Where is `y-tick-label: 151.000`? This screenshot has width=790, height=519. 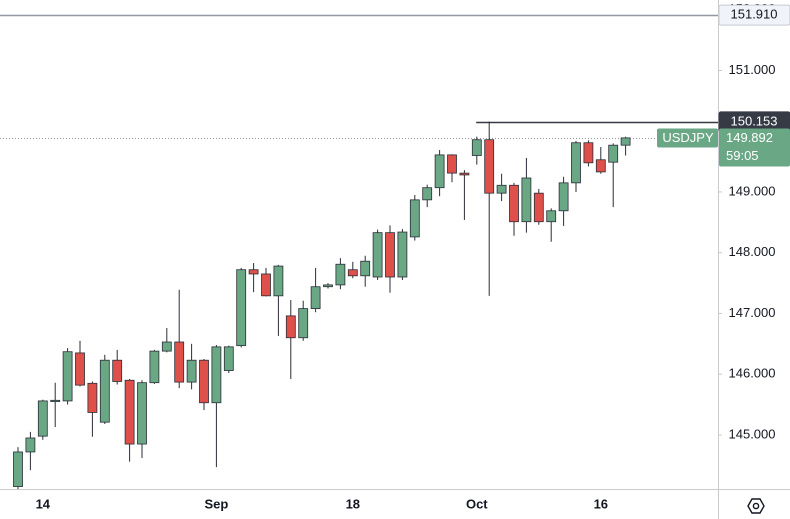 y-tick-label: 151.000 is located at coordinates (752, 69).